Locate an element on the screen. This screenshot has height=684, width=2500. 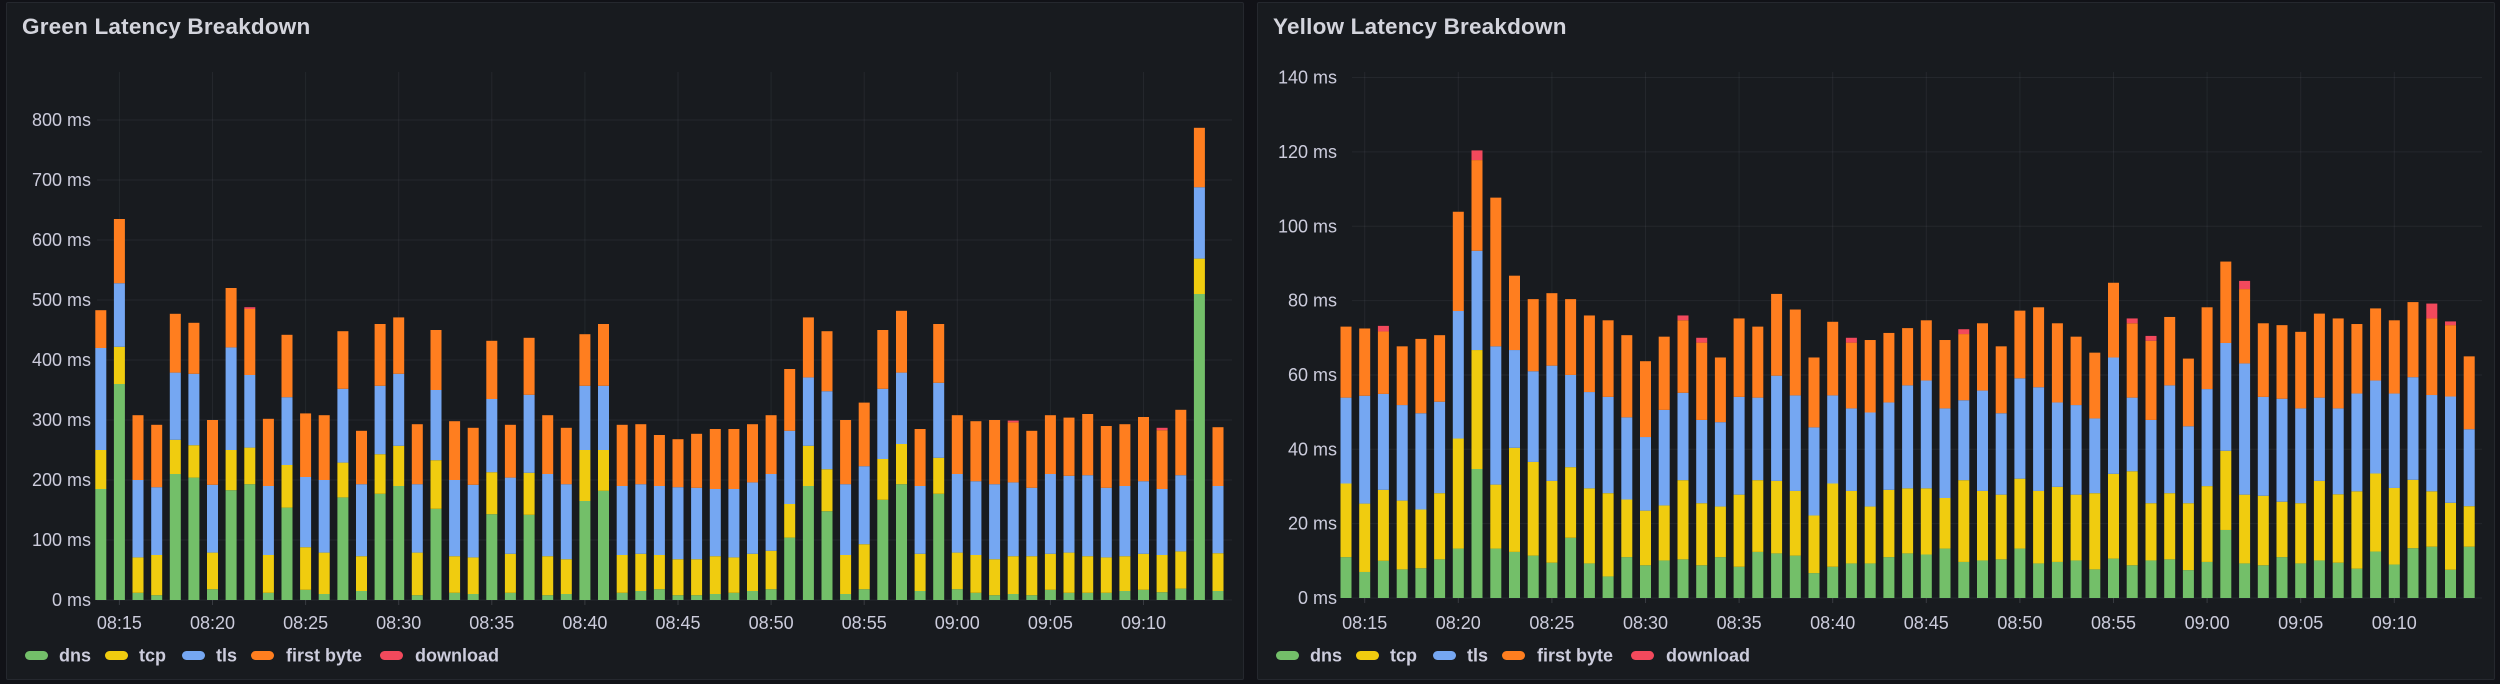
svg-text: 200 ms is located at coordinates (61, 480).